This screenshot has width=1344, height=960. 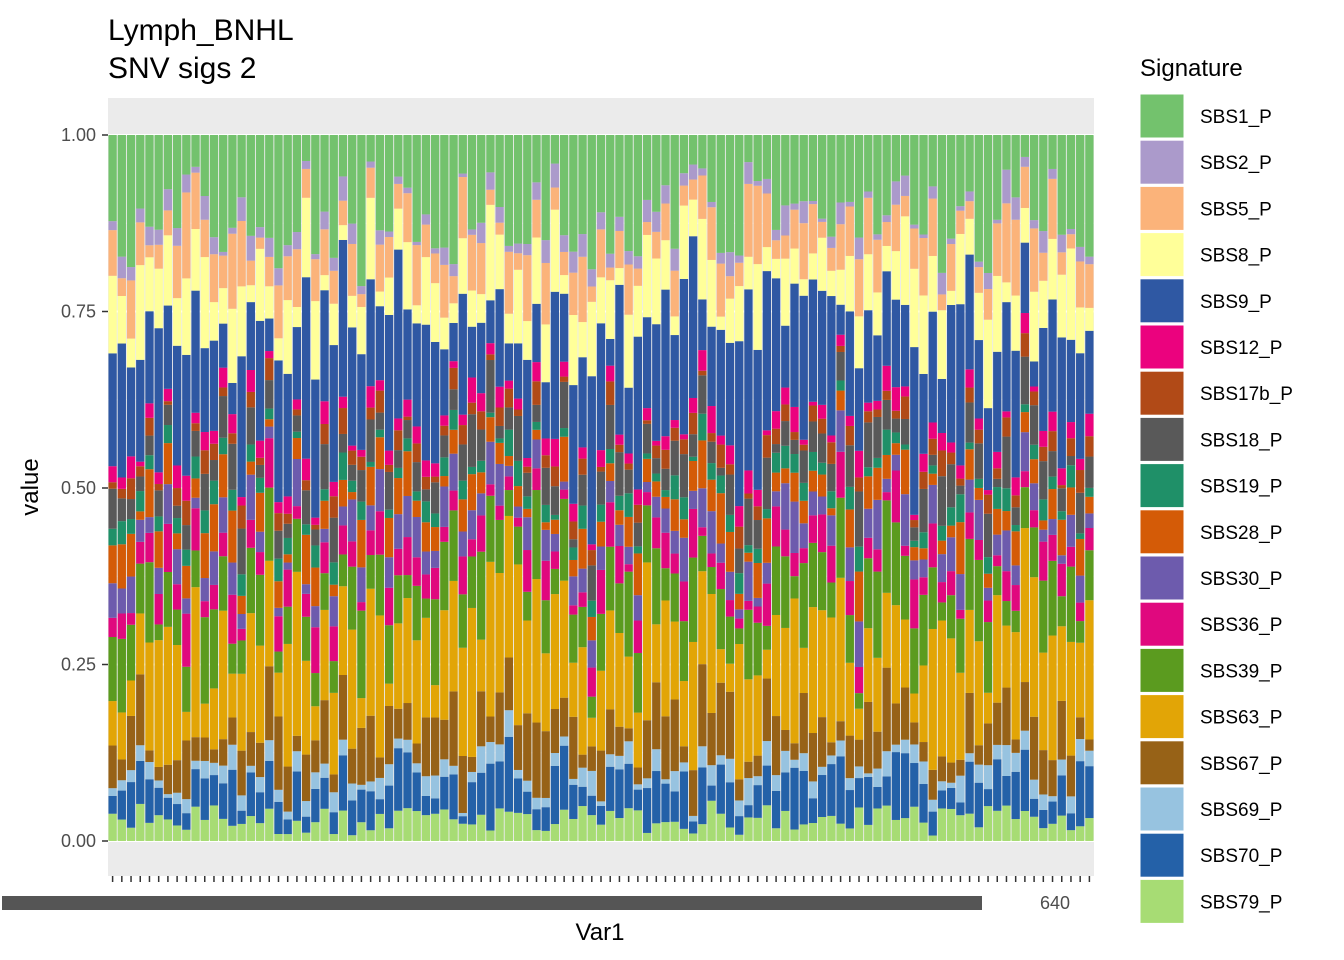 What do you see at coordinates (1241, 902) in the screenshot?
I see `legend-label: SBS79_P` at bounding box center [1241, 902].